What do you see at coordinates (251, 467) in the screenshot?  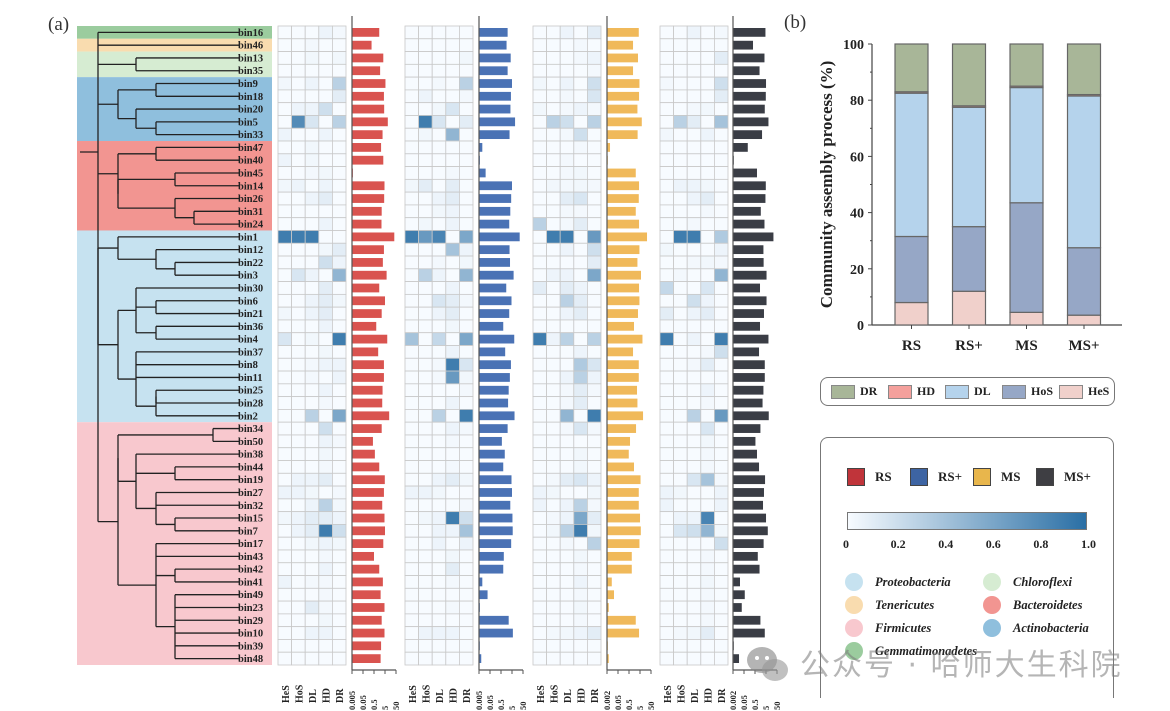 I see `bin-label: bin44` at bounding box center [251, 467].